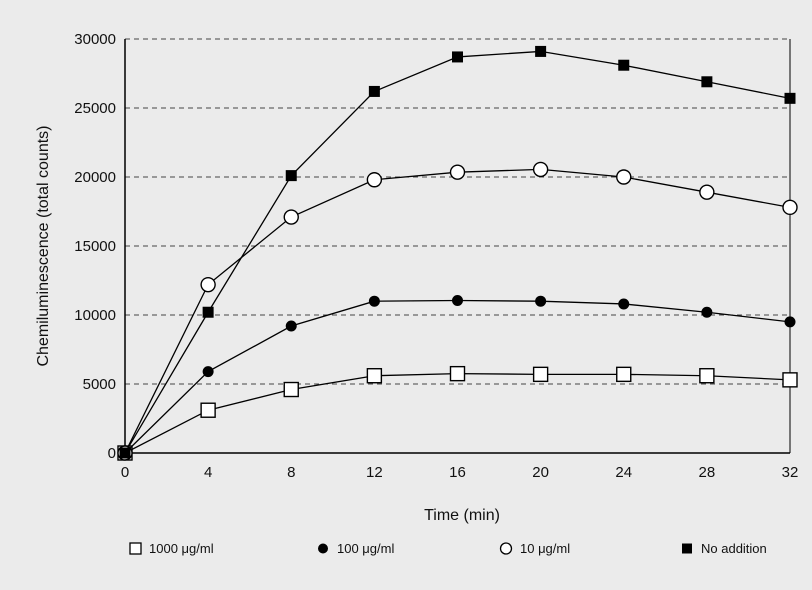 This screenshot has height=590, width=812. I want to click on y-tick-label: 20000, so click(95, 177).